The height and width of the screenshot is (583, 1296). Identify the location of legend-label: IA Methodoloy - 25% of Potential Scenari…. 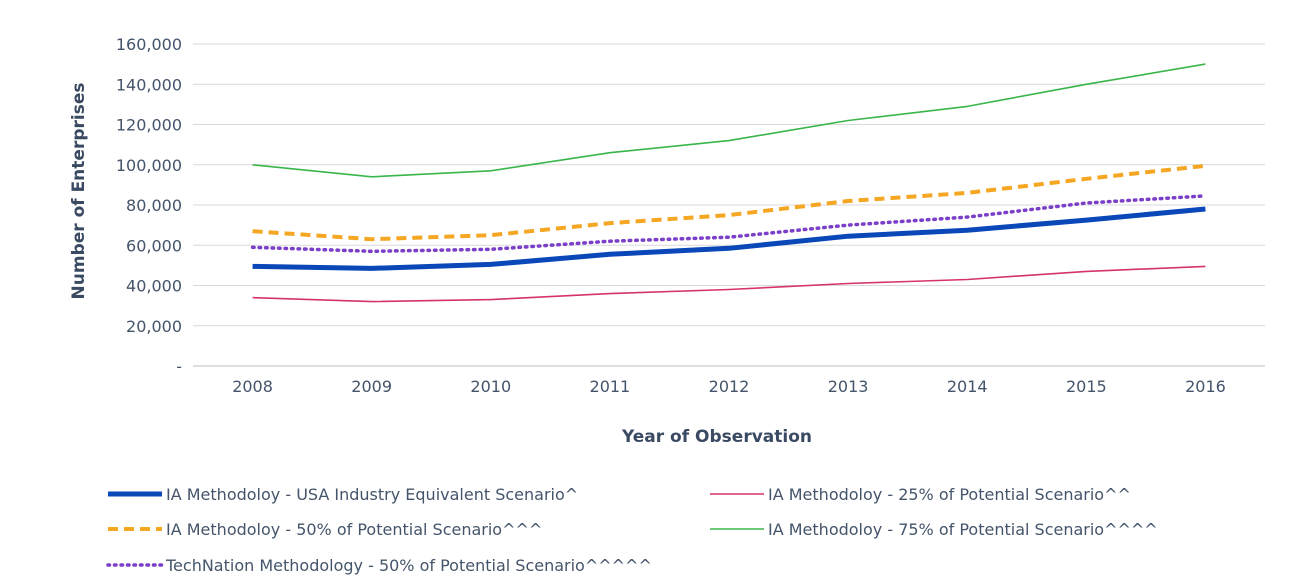
(949, 494).